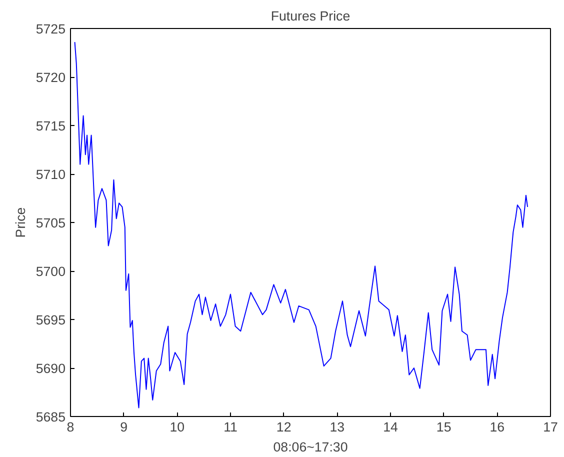 The width and height of the screenshot is (564, 457). What do you see at coordinates (124, 427) in the screenshot?
I see `x-tick-label: 9` at bounding box center [124, 427].